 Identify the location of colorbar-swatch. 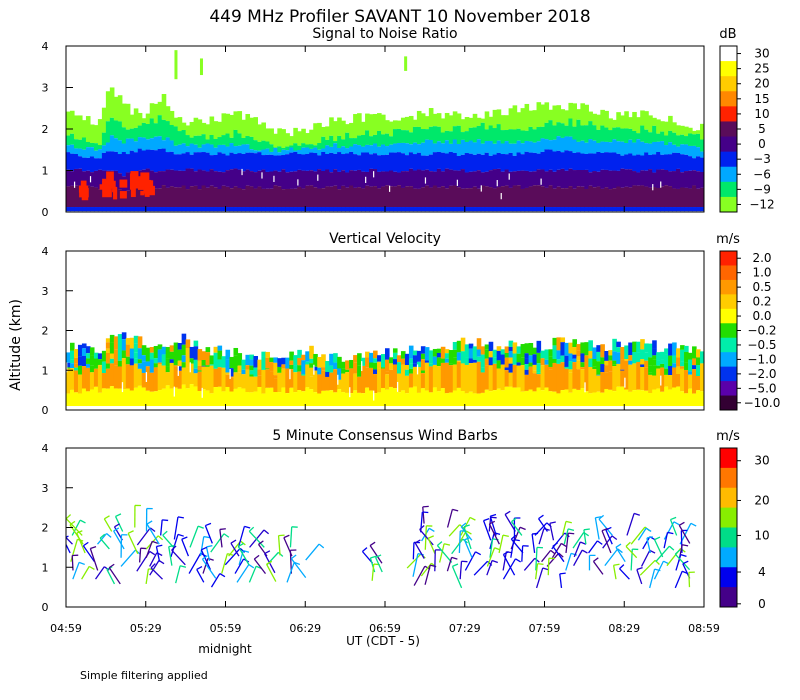
(728, 174).